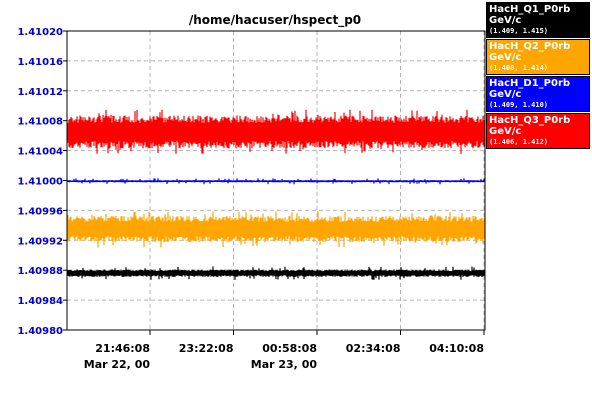 The height and width of the screenshot is (400, 592). What do you see at coordinates (117, 364) in the screenshot?
I see `x-tick-date: Mar 22, 00` at bounding box center [117, 364].